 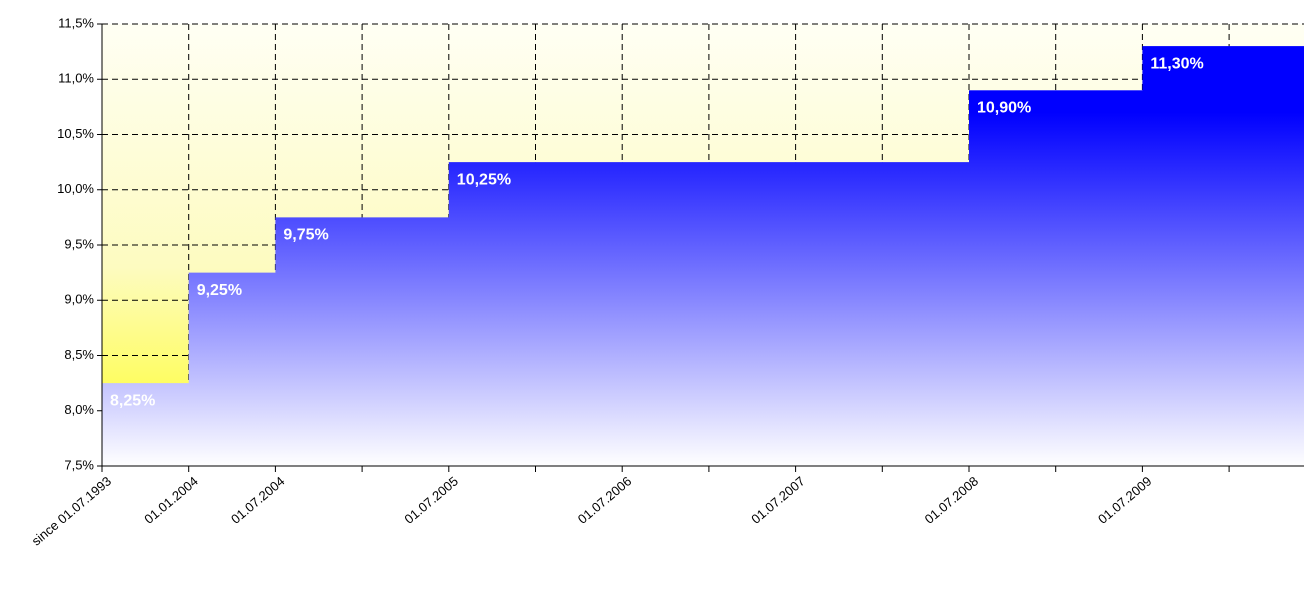 What do you see at coordinates (76, 78) in the screenshot?
I see `y-tick-label: 11,0%` at bounding box center [76, 78].